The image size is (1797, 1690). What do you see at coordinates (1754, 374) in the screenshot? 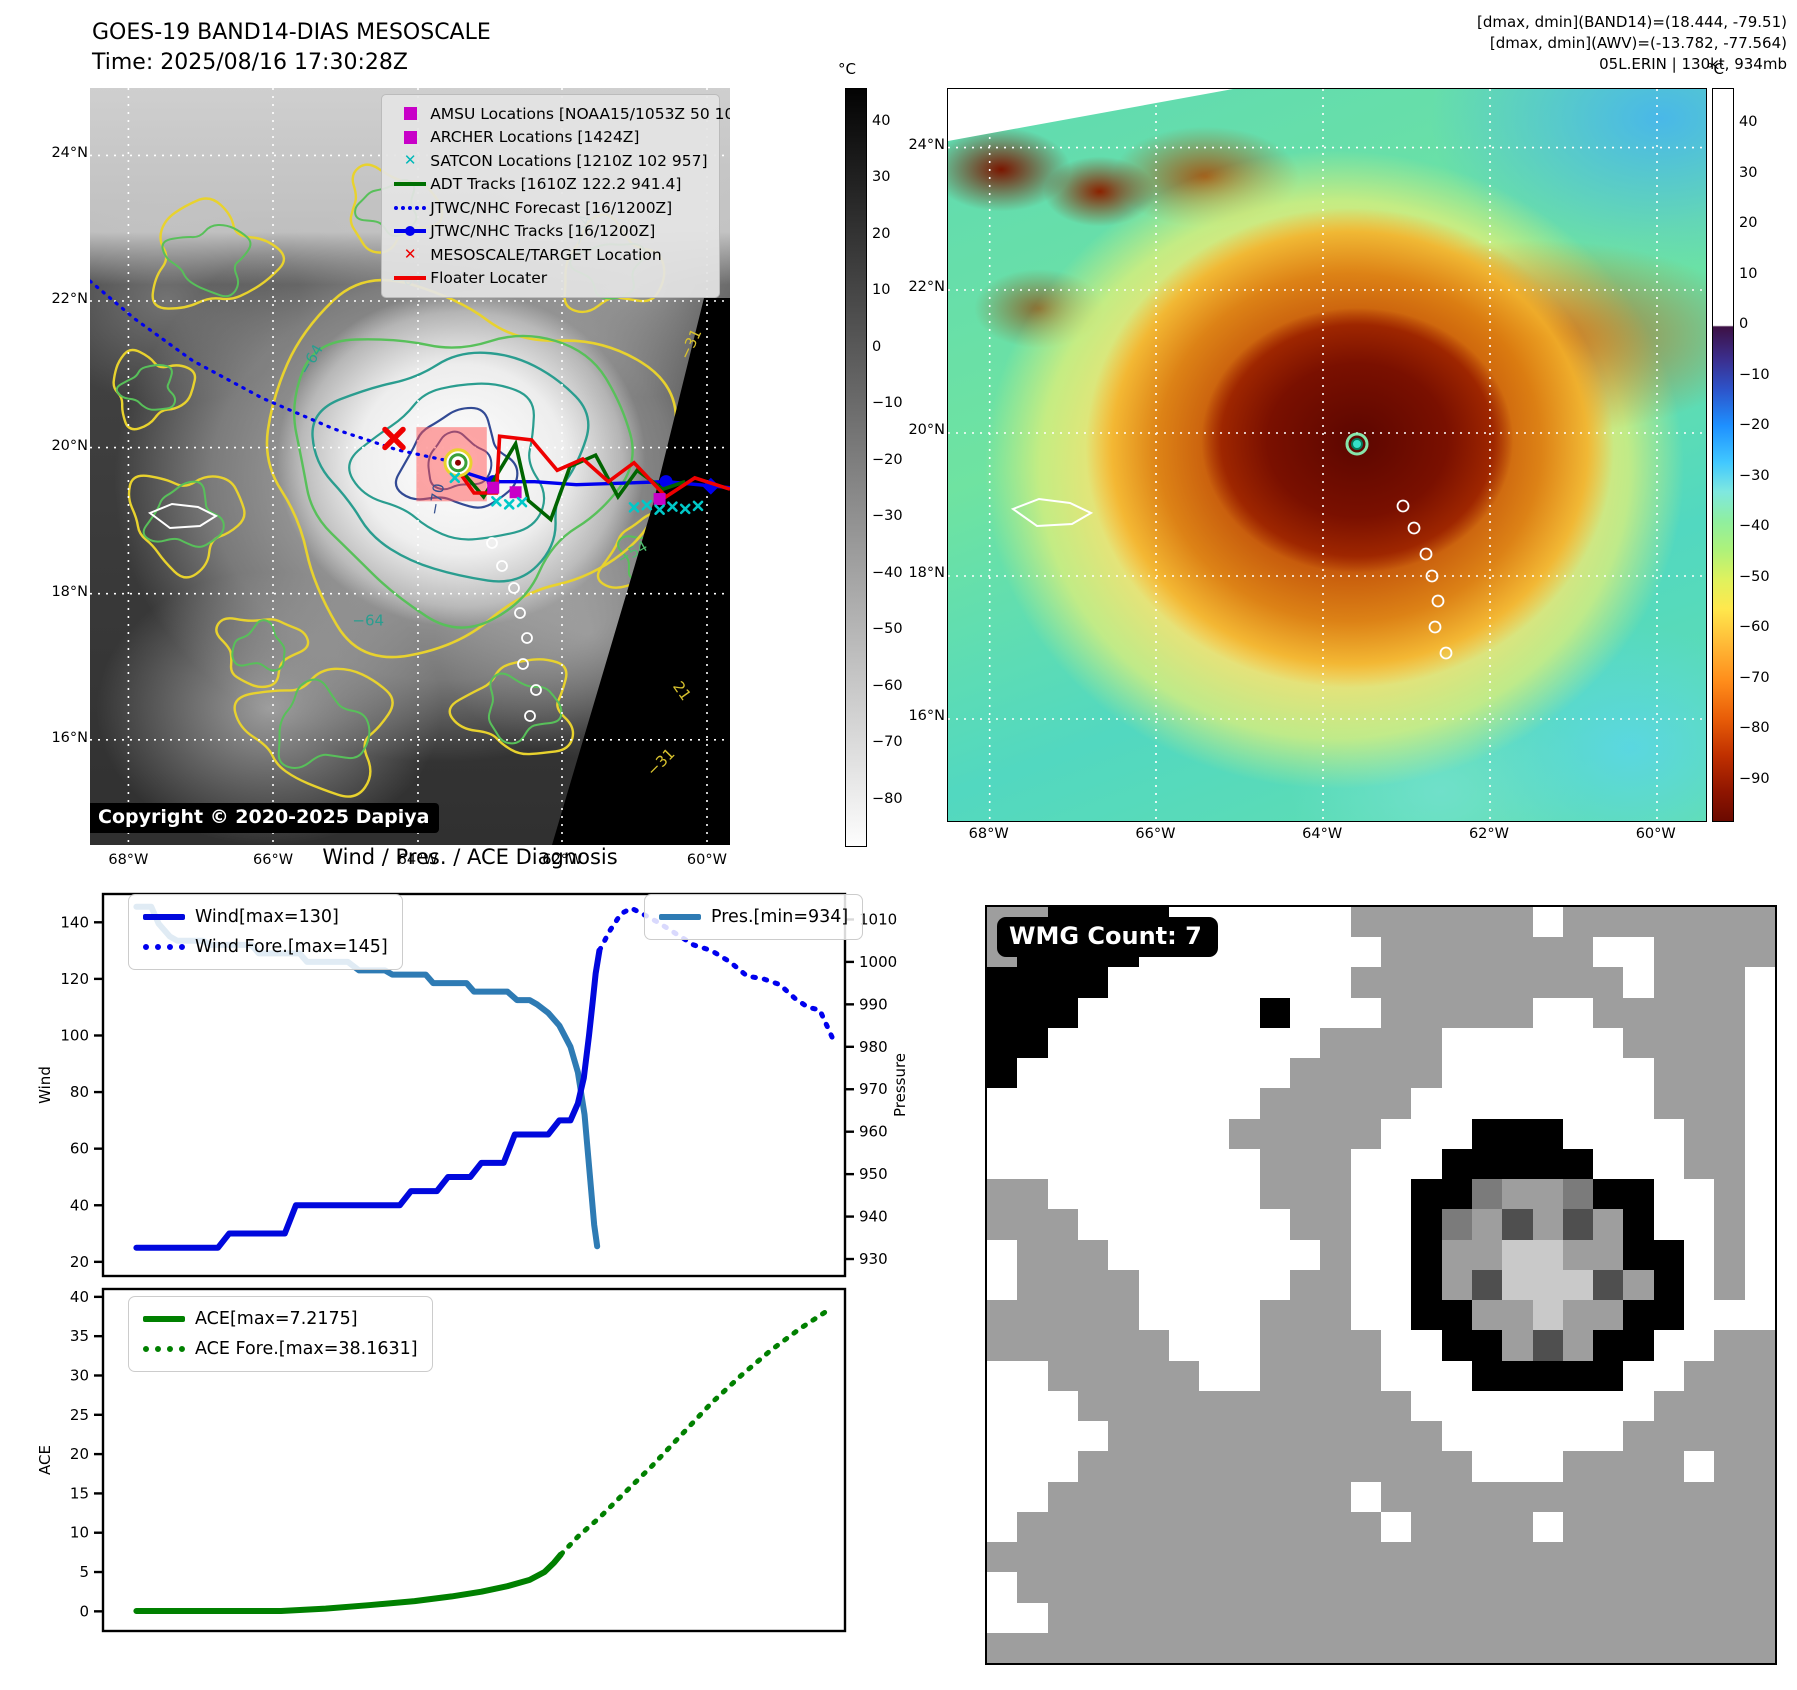
I see `colorbar-tick-label: −10` at bounding box center [1754, 374].